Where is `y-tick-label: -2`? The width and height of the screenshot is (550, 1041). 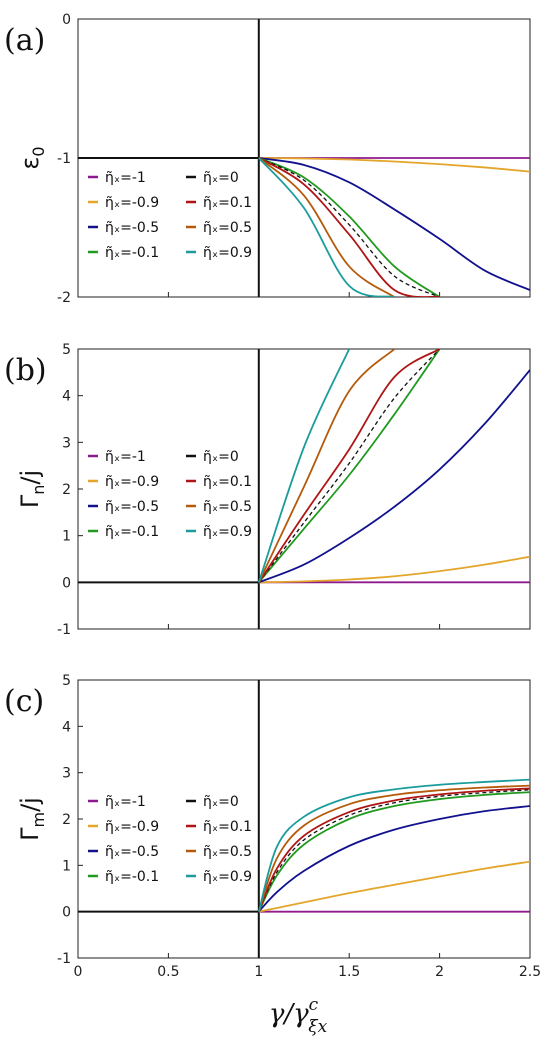 y-tick-label: -2 is located at coordinates (64, 298).